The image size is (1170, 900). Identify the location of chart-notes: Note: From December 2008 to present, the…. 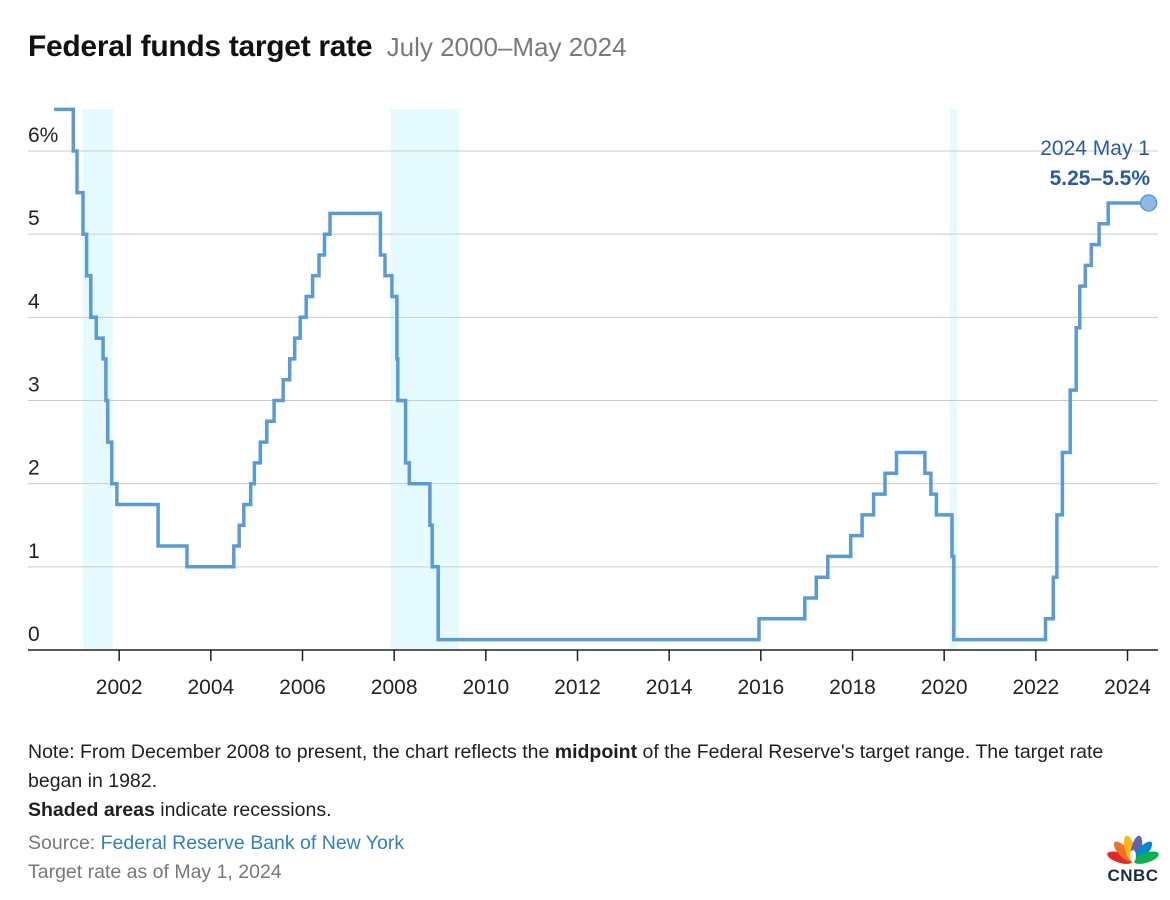
(568, 781).